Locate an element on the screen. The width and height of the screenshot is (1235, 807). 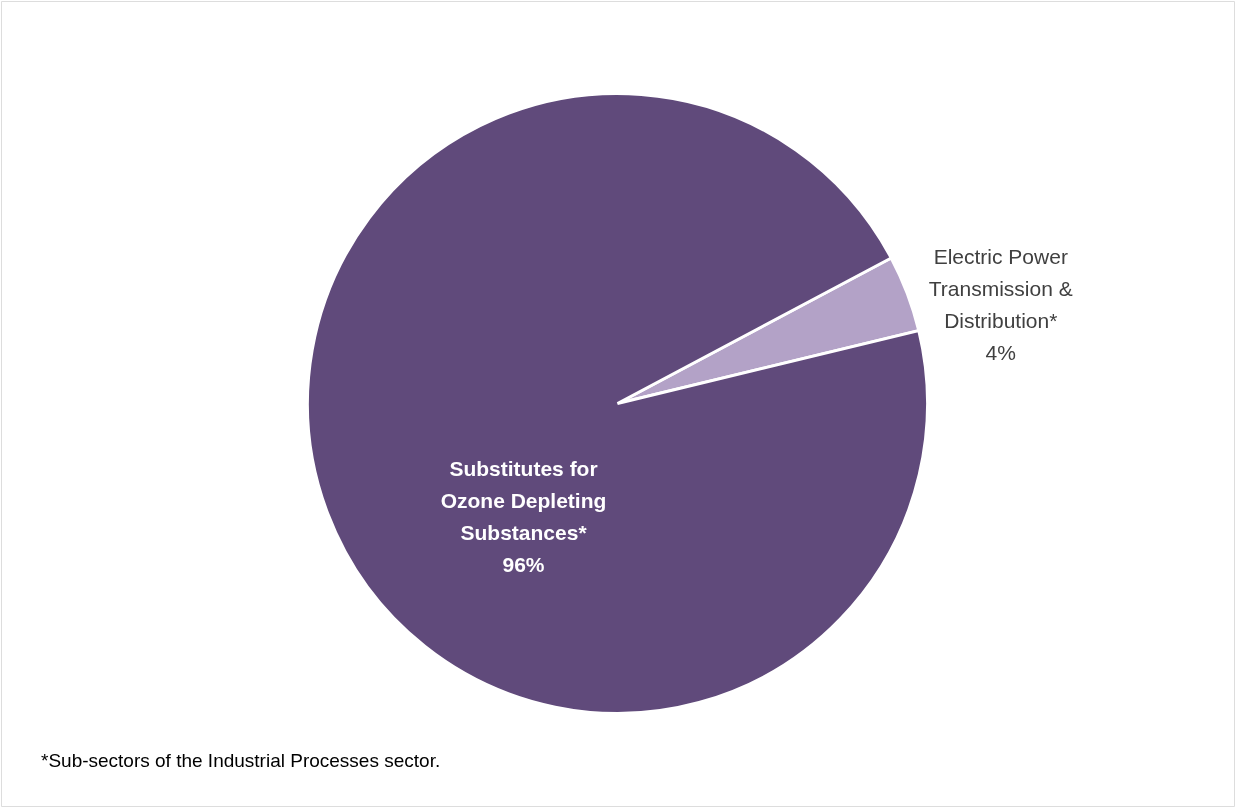
slice-label: Electric Power Transmission & Distribution* is located at coordinates (1000, 288).